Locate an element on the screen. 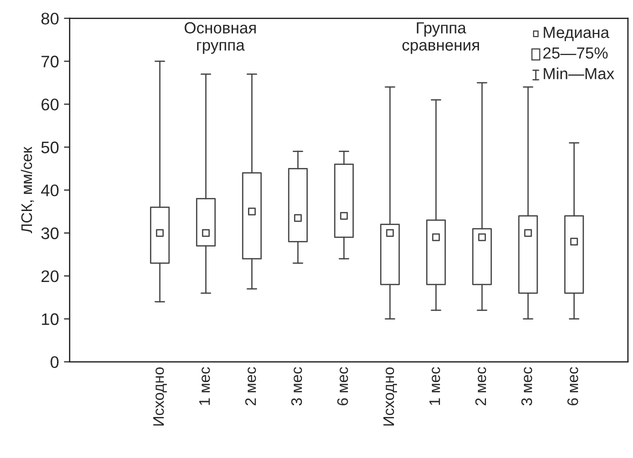 The height and width of the screenshot is (458, 633). y-tick-label: 80 is located at coordinates (50, 18).